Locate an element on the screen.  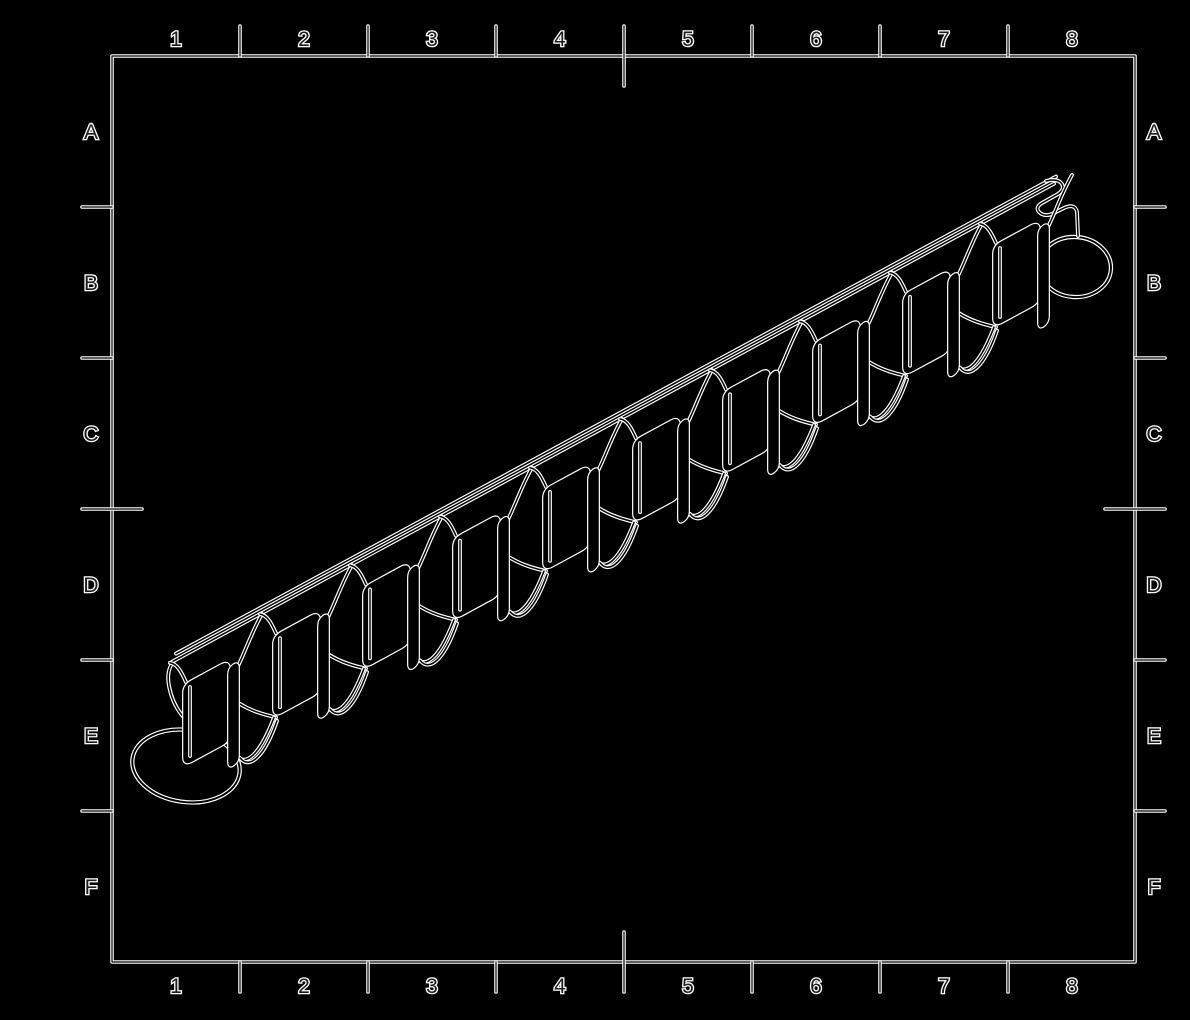
grid-row-label-left-4: D is located at coordinates (90, 585).